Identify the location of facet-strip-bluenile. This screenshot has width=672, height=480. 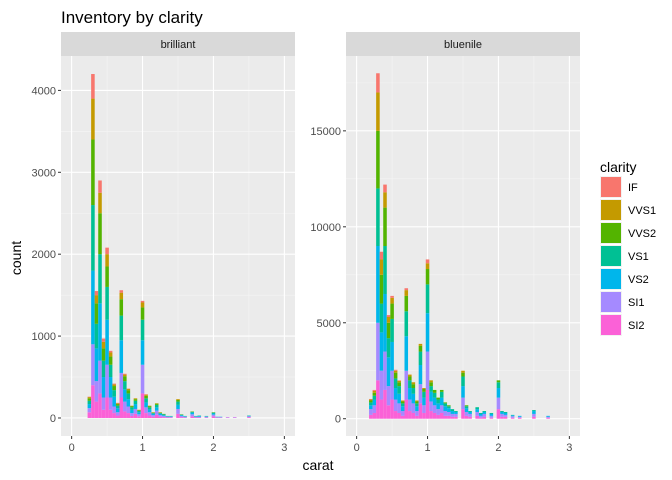
(463, 44).